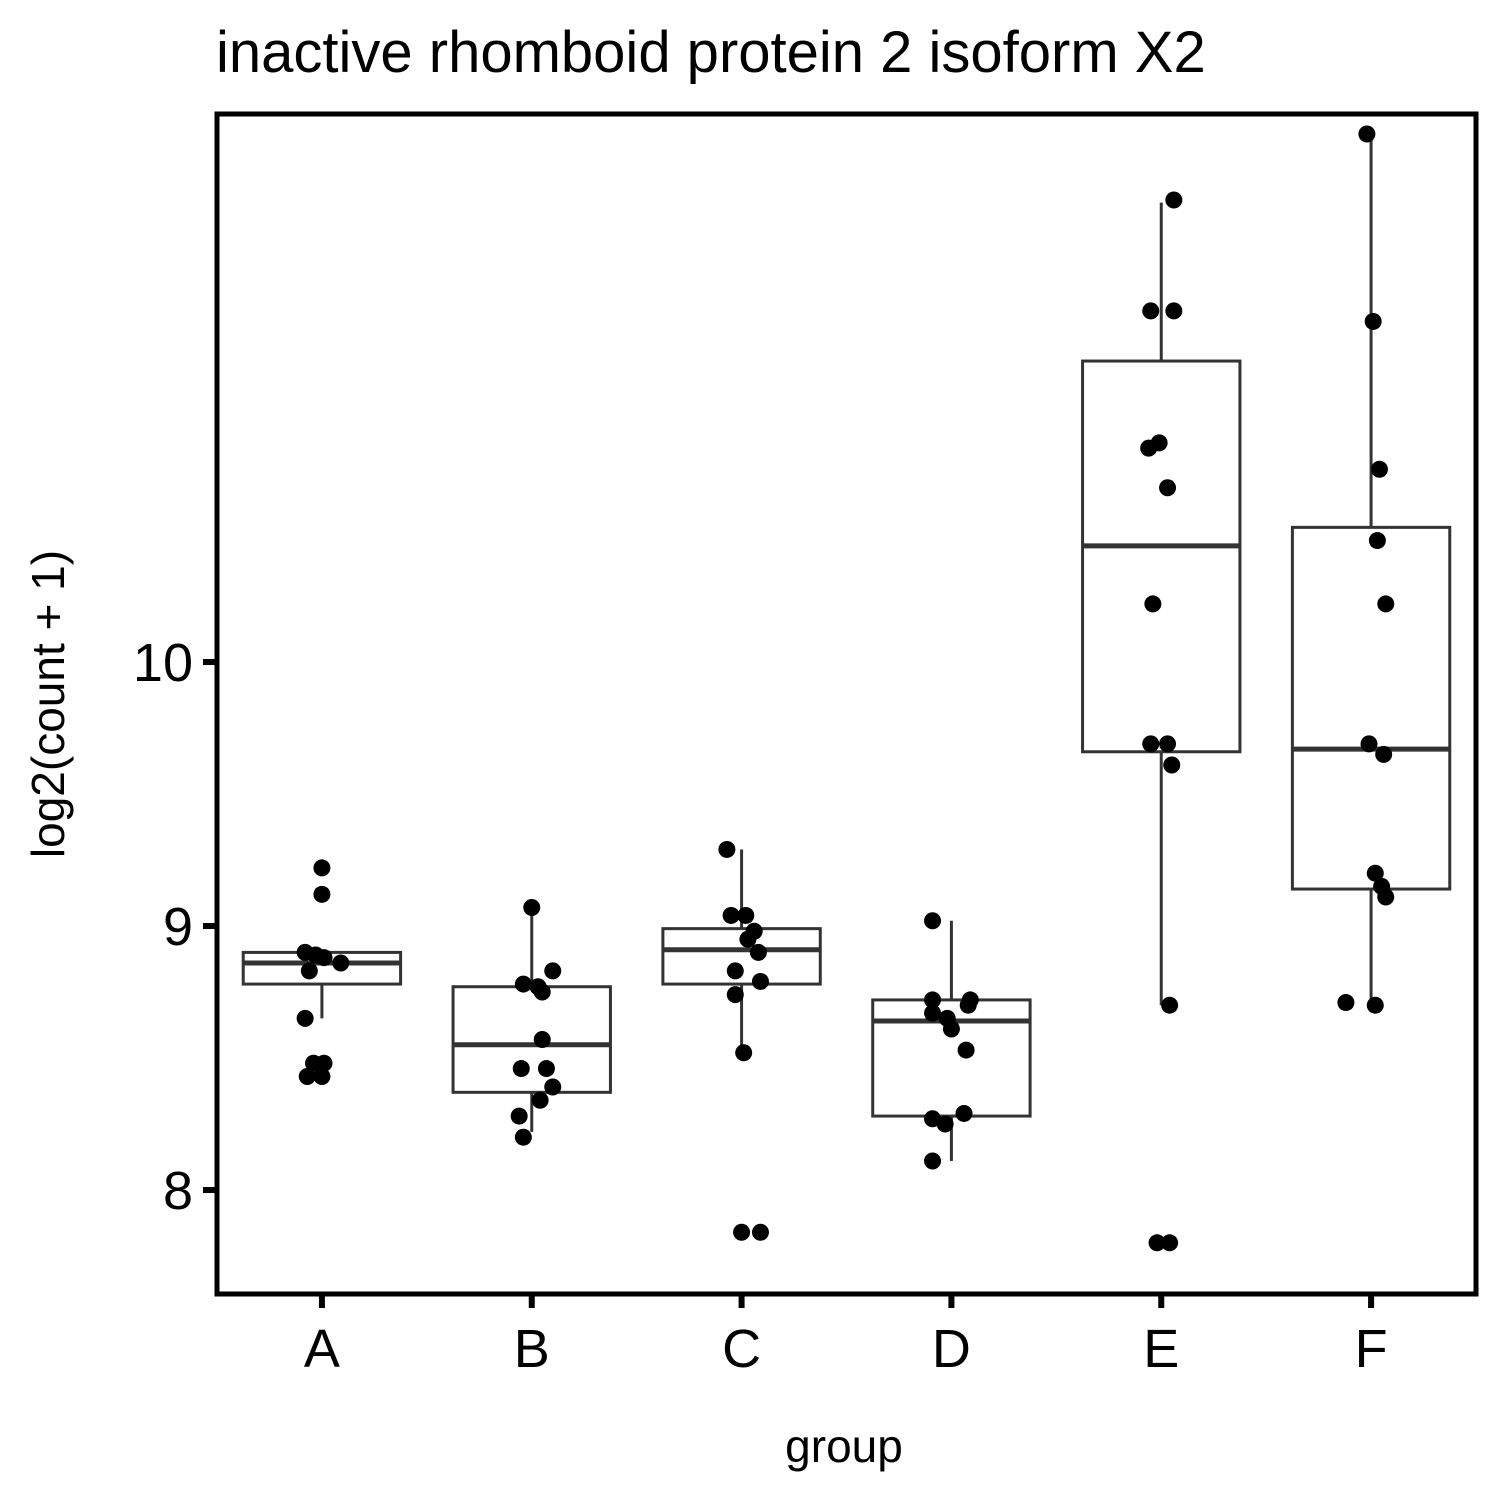 This screenshot has width=1500, height=1500. I want to click on x-axis: A B C D E F, so click(846, 1336).